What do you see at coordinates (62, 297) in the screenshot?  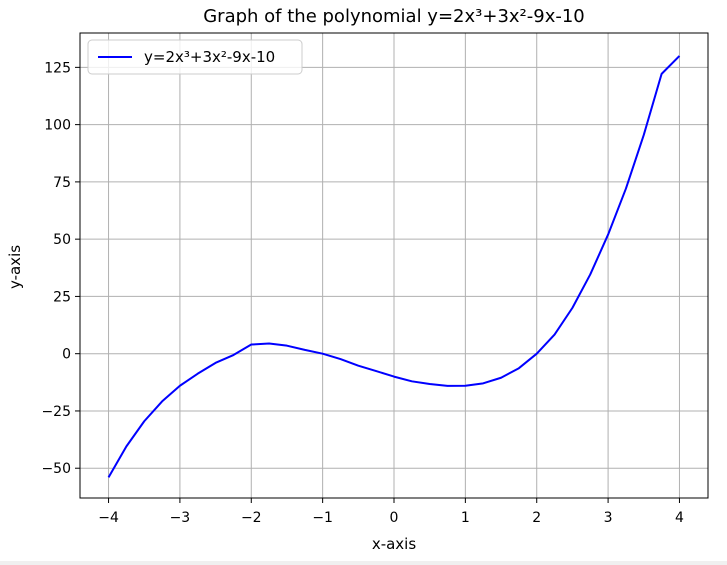 I see `y-tick-label: 25` at bounding box center [62, 297].